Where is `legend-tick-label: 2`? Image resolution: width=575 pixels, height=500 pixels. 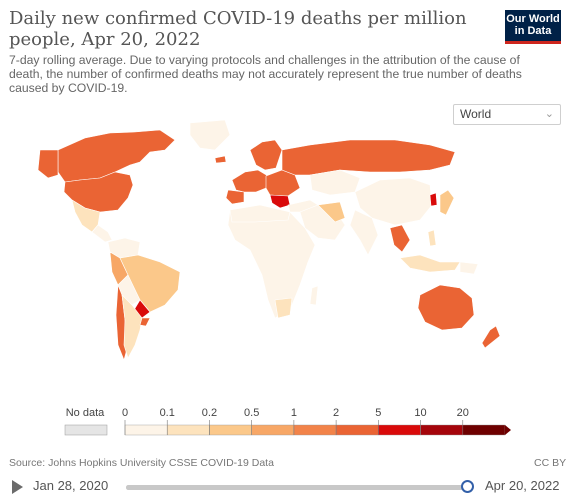 legend-tick-label: 2 is located at coordinates (336, 413).